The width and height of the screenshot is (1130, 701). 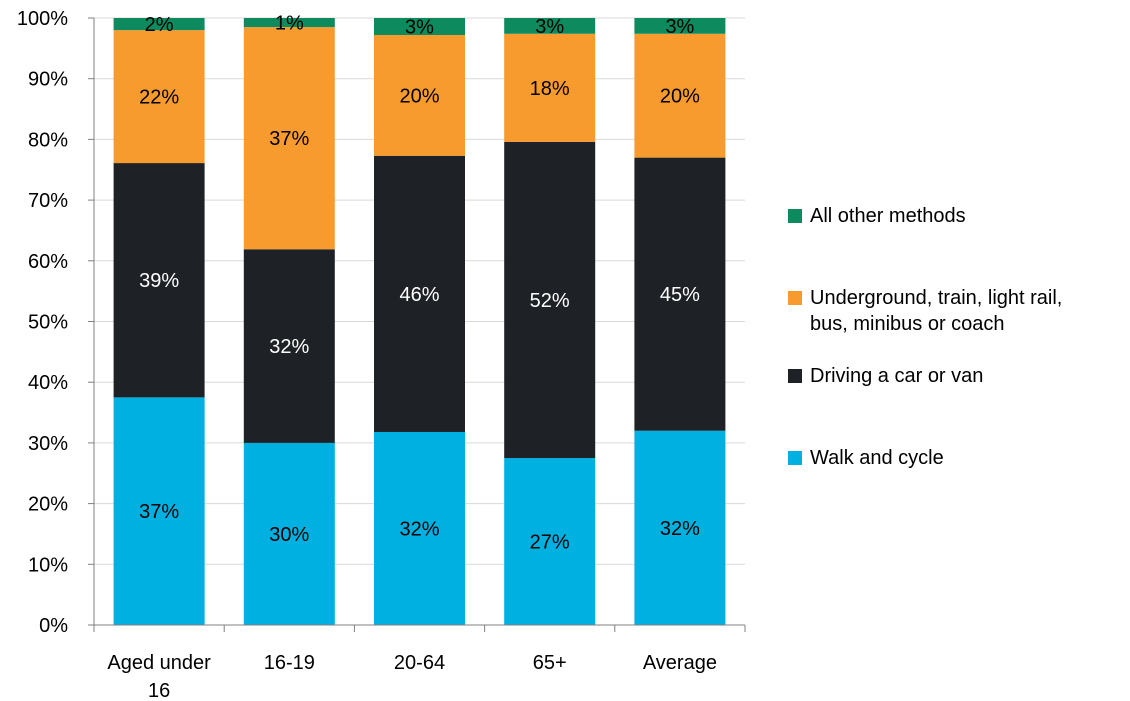 I want to click on y-tick-label: 10%, so click(x=48, y=565).